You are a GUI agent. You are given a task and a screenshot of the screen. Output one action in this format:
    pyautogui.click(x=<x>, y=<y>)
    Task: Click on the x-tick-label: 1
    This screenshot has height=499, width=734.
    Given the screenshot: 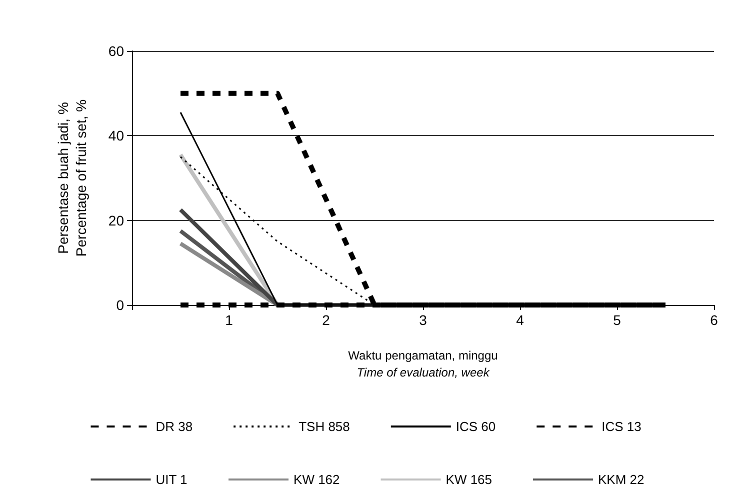 What is the action you would take?
    pyautogui.click(x=229, y=320)
    